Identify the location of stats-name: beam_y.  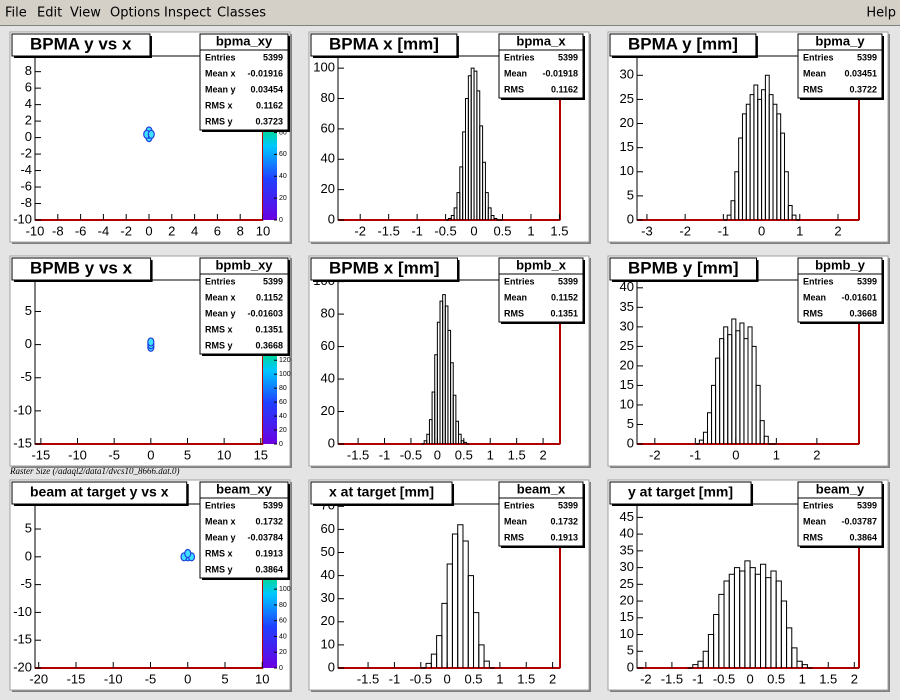
(840, 488).